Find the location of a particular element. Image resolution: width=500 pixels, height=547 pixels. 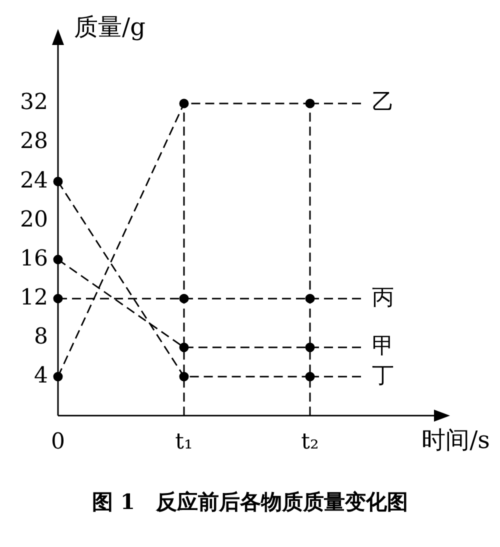

x-tick-label: t₂ is located at coordinates (310, 442).